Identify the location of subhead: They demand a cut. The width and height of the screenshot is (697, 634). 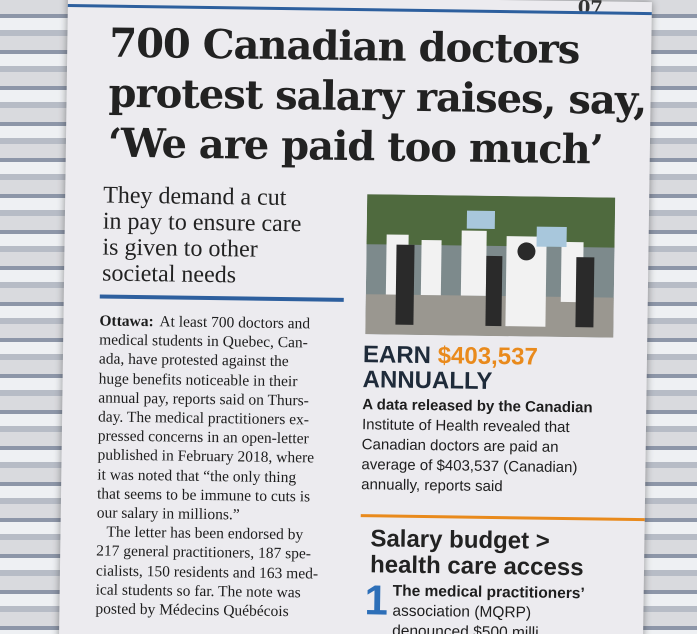
(195, 197).